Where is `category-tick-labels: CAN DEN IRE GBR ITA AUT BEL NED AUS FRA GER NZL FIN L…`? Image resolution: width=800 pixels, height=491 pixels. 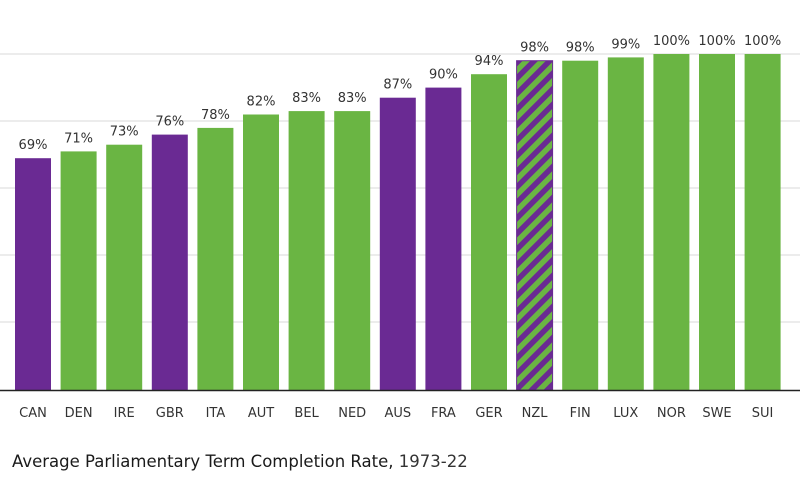 category-tick-labels: CAN DEN IRE GBR ITA AUT BEL NED AUS FRA GER NZL FIN L… is located at coordinates (396, 413).